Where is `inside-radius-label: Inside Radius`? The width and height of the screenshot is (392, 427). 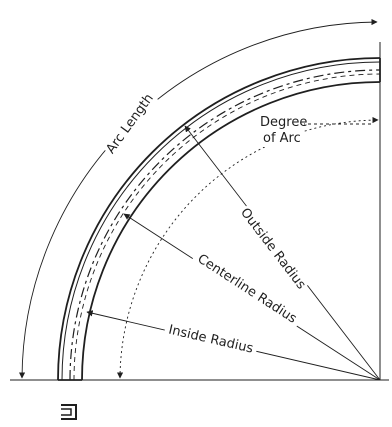 inside-radius-label: Inside Radius is located at coordinates (211, 340).